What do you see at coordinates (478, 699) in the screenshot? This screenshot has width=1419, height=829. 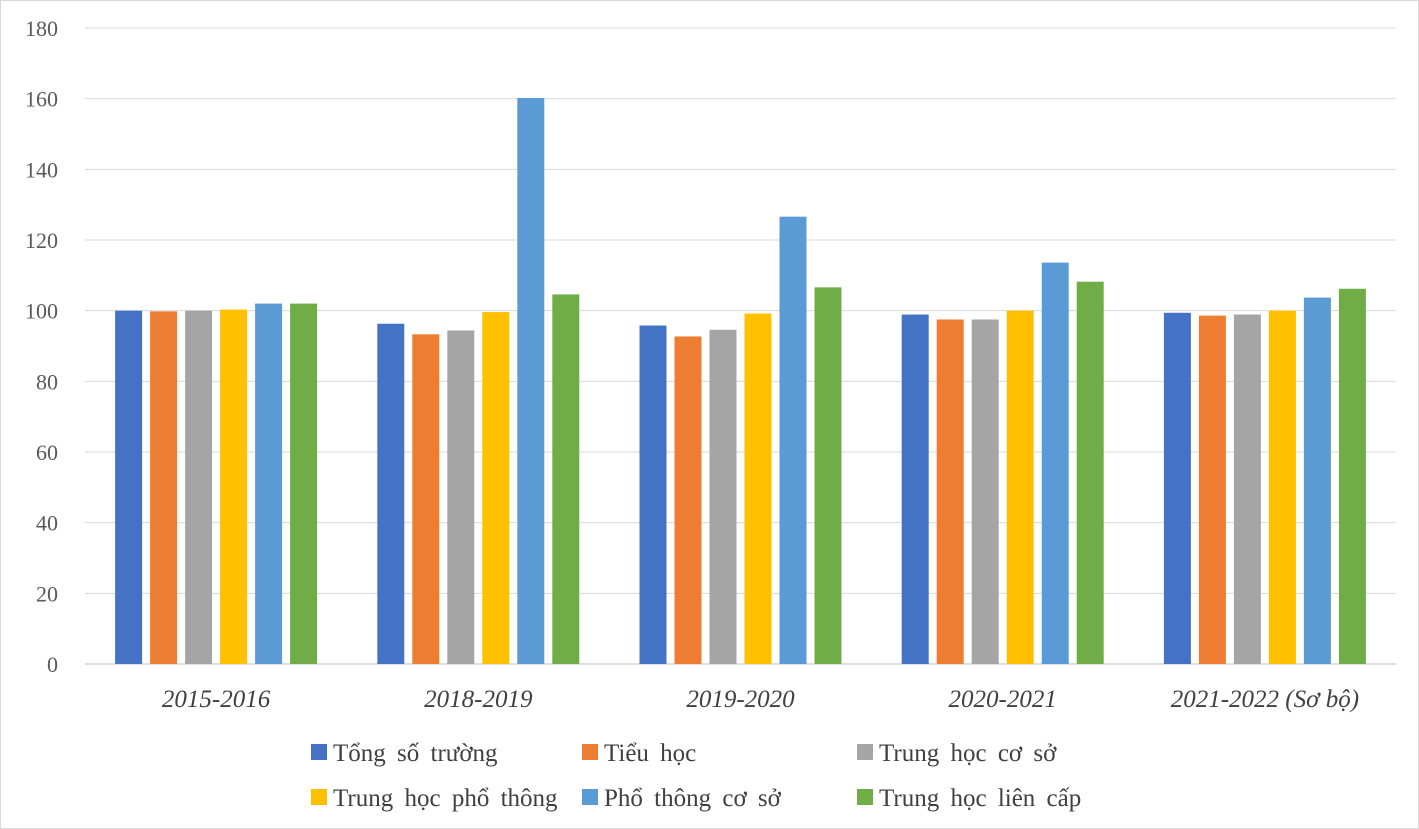 I see `x-category-label: 2018-2019` at bounding box center [478, 699].